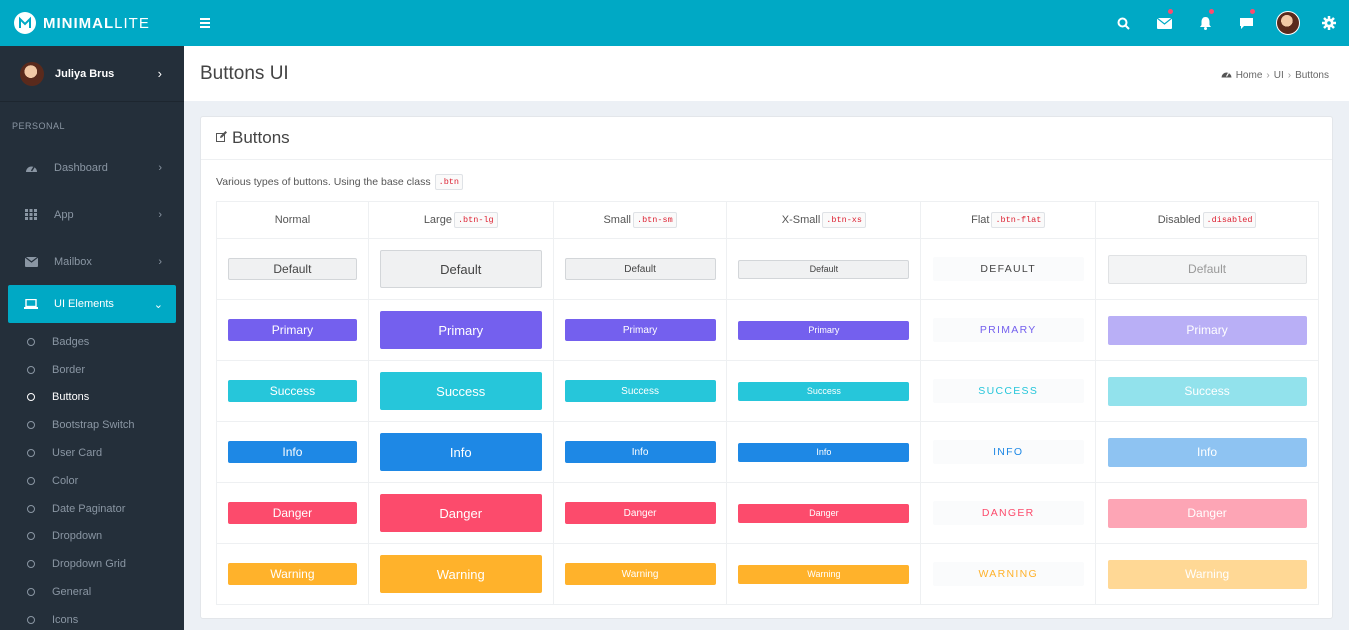 The height and width of the screenshot is (630, 1349). What do you see at coordinates (824, 391) in the screenshot?
I see `success-button-xs: Success` at bounding box center [824, 391].